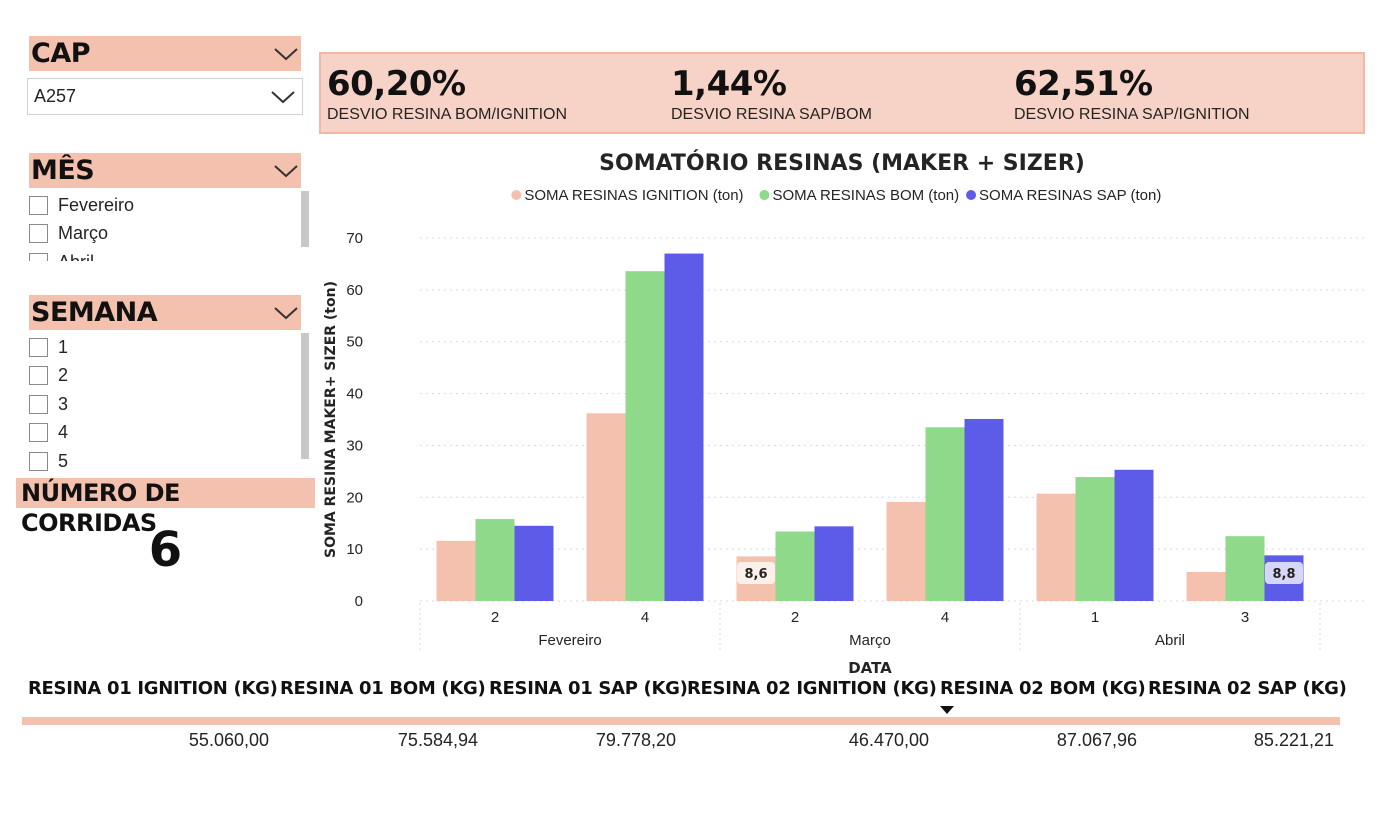 Image resolution: width=1386 pixels, height=822 pixels. Describe the element at coordinates (1095, 617) in the screenshot. I see `x-tick-label: 1` at that location.